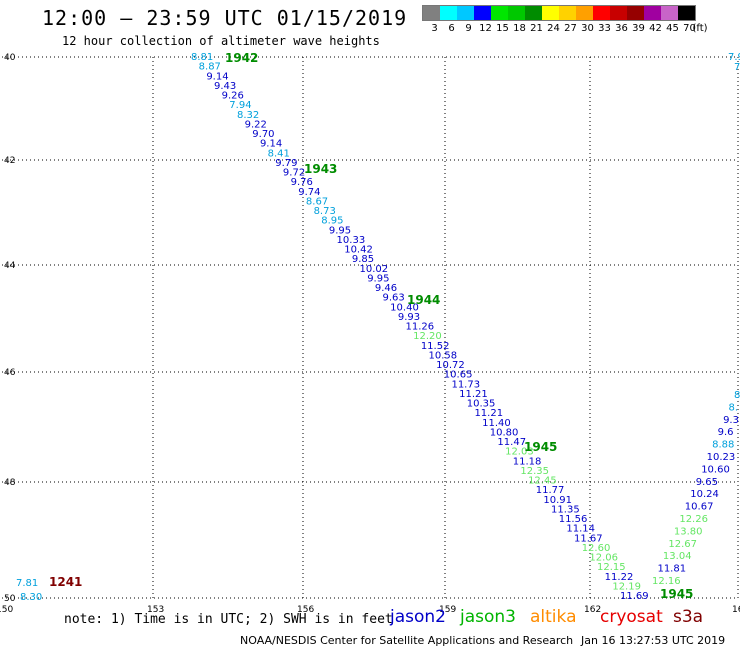  I want to click on wave-height-value: 12.67, so click(682, 544).